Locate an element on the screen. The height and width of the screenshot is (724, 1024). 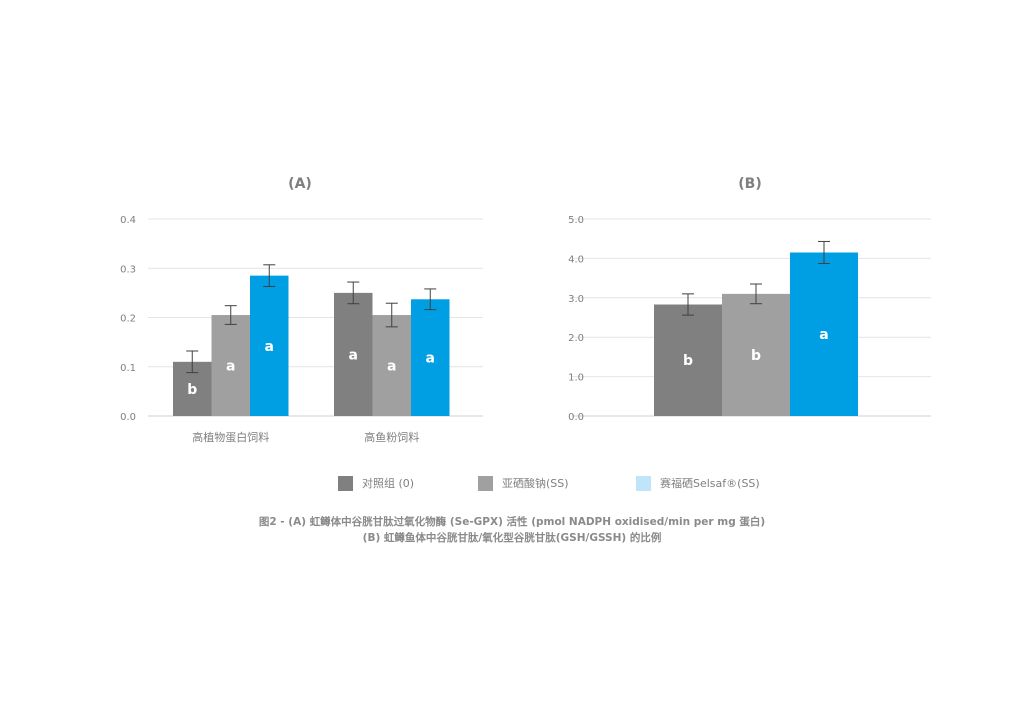
chart-b-ytick-label: 2.0 is located at coordinates (576, 338).